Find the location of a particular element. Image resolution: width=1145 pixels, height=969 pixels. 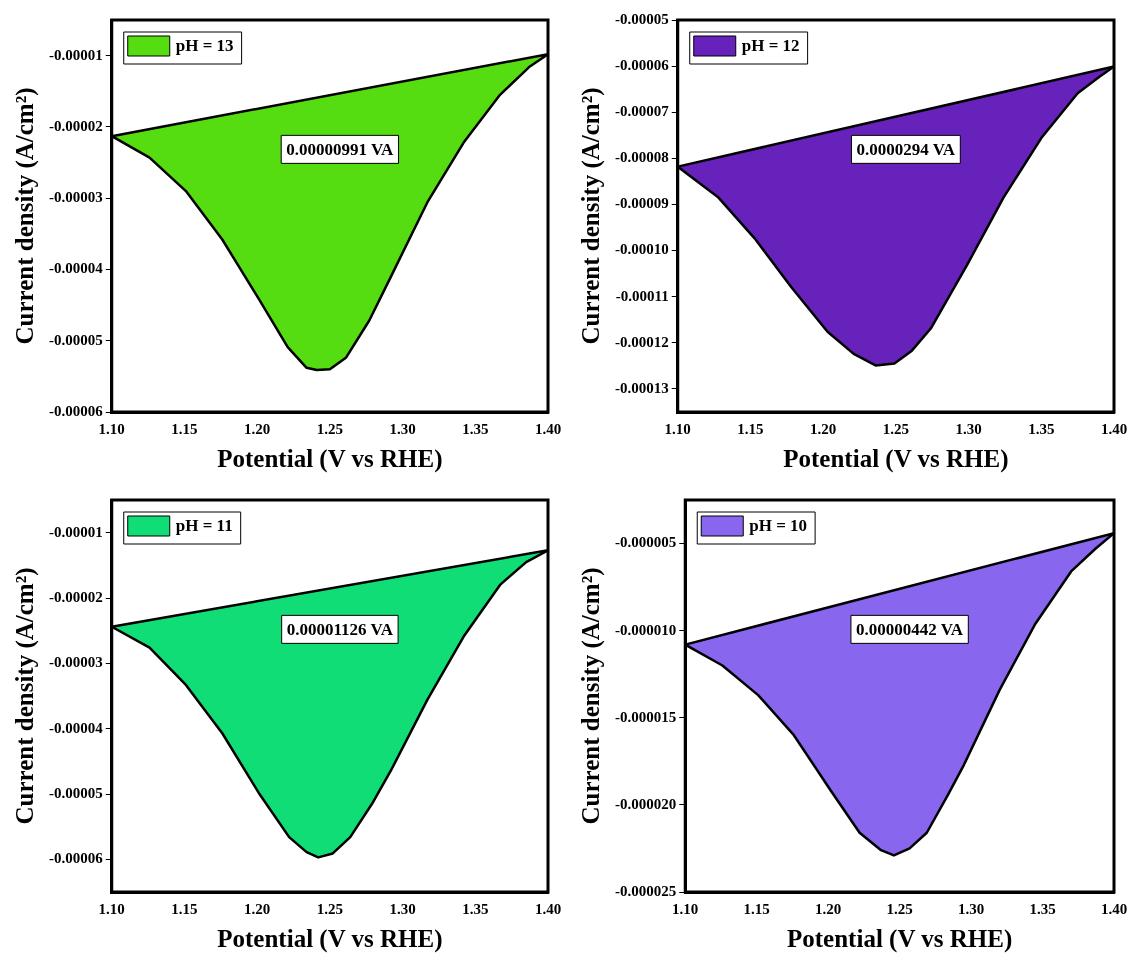

legend-label: pH = 13 is located at coordinates (204, 46).